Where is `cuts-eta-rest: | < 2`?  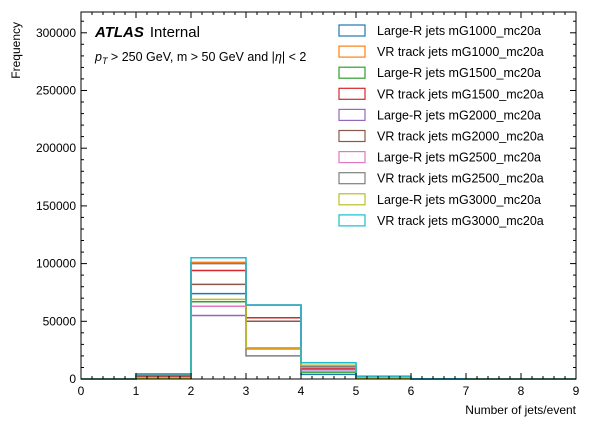 cuts-eta-rest: | < 2 is located at coordinates (294, 57).